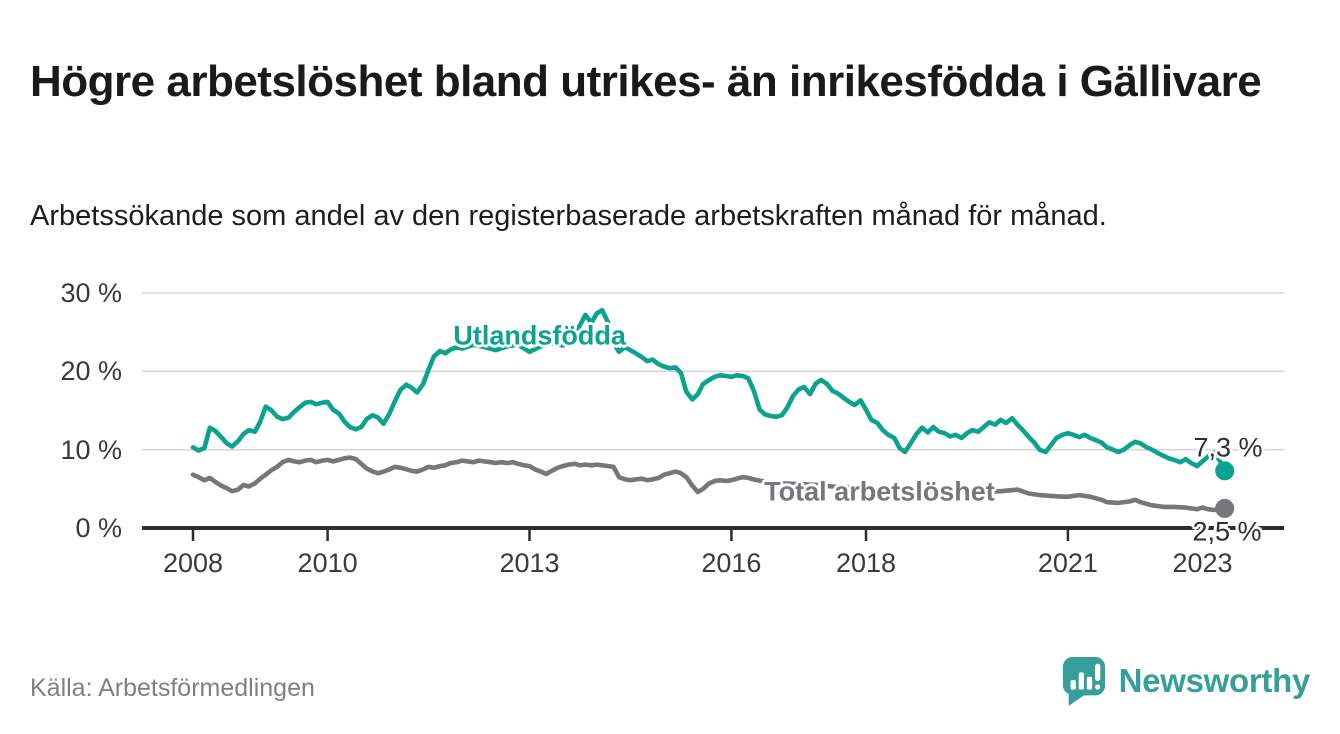  Describe the element at coordinates (1227, 531) in the screenshot. I see `end-value-label-total: 2,5 %` at that location.